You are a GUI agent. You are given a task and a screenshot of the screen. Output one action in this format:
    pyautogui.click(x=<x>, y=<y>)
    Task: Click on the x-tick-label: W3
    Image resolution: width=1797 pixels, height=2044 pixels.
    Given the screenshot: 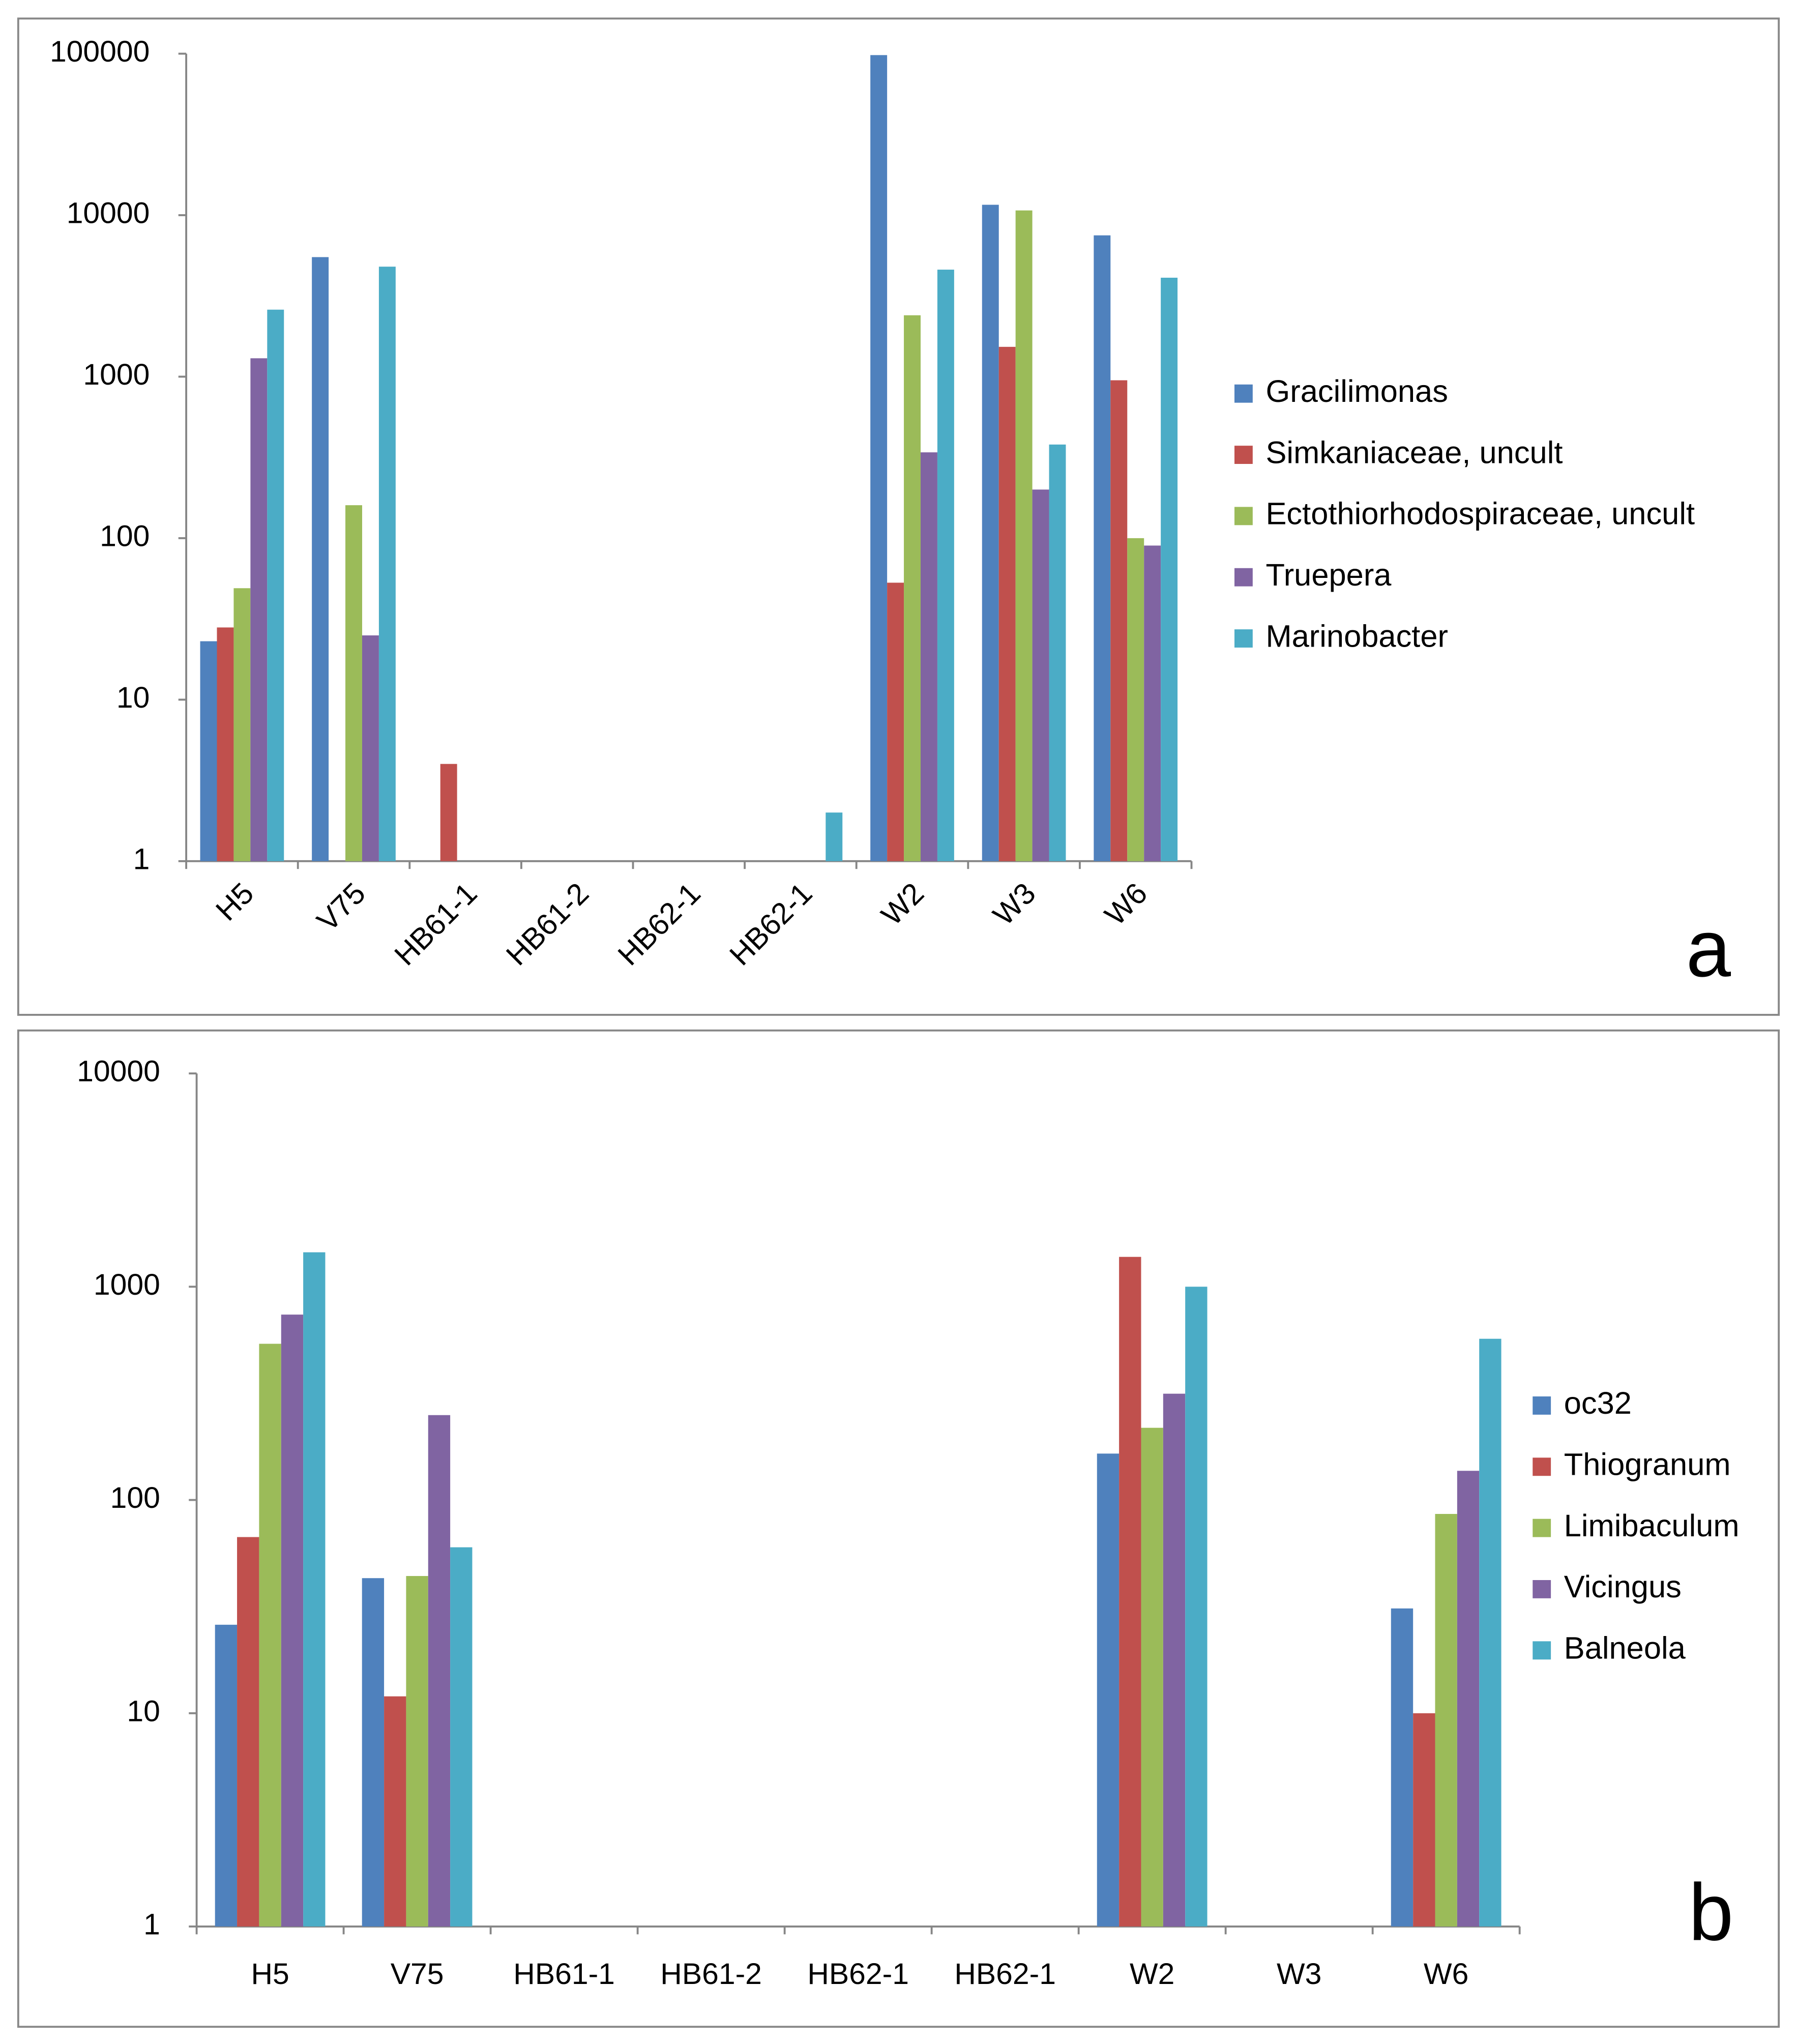 What is the action you would take?
    pyautogui.click(x=1299, y=1975)
    